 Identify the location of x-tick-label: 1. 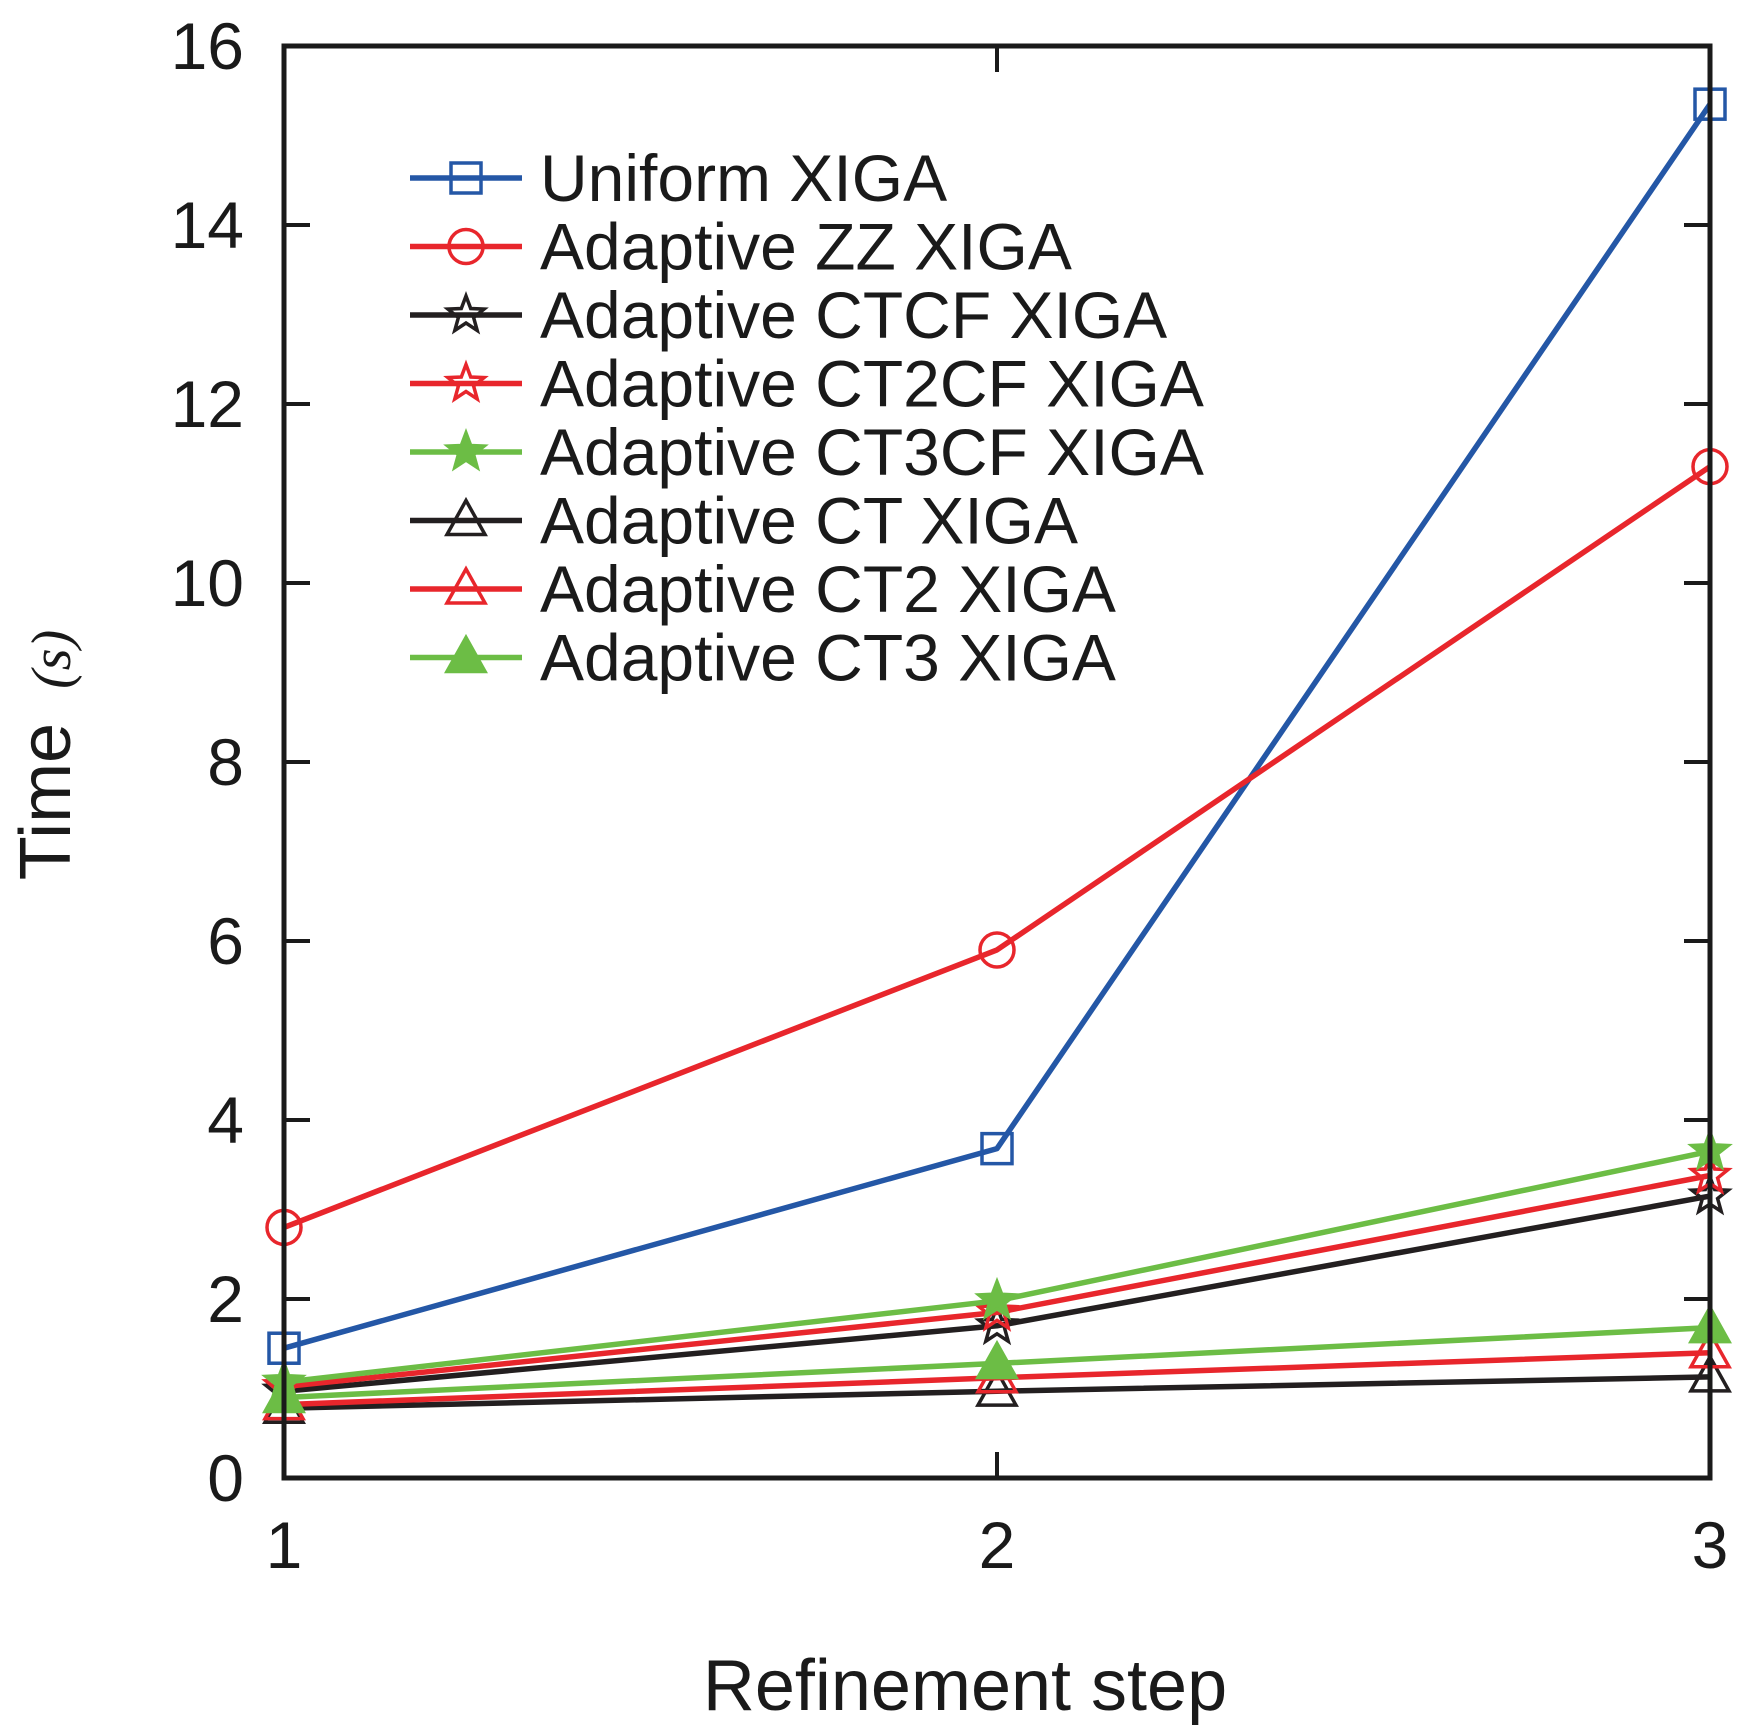
(284, 1545).